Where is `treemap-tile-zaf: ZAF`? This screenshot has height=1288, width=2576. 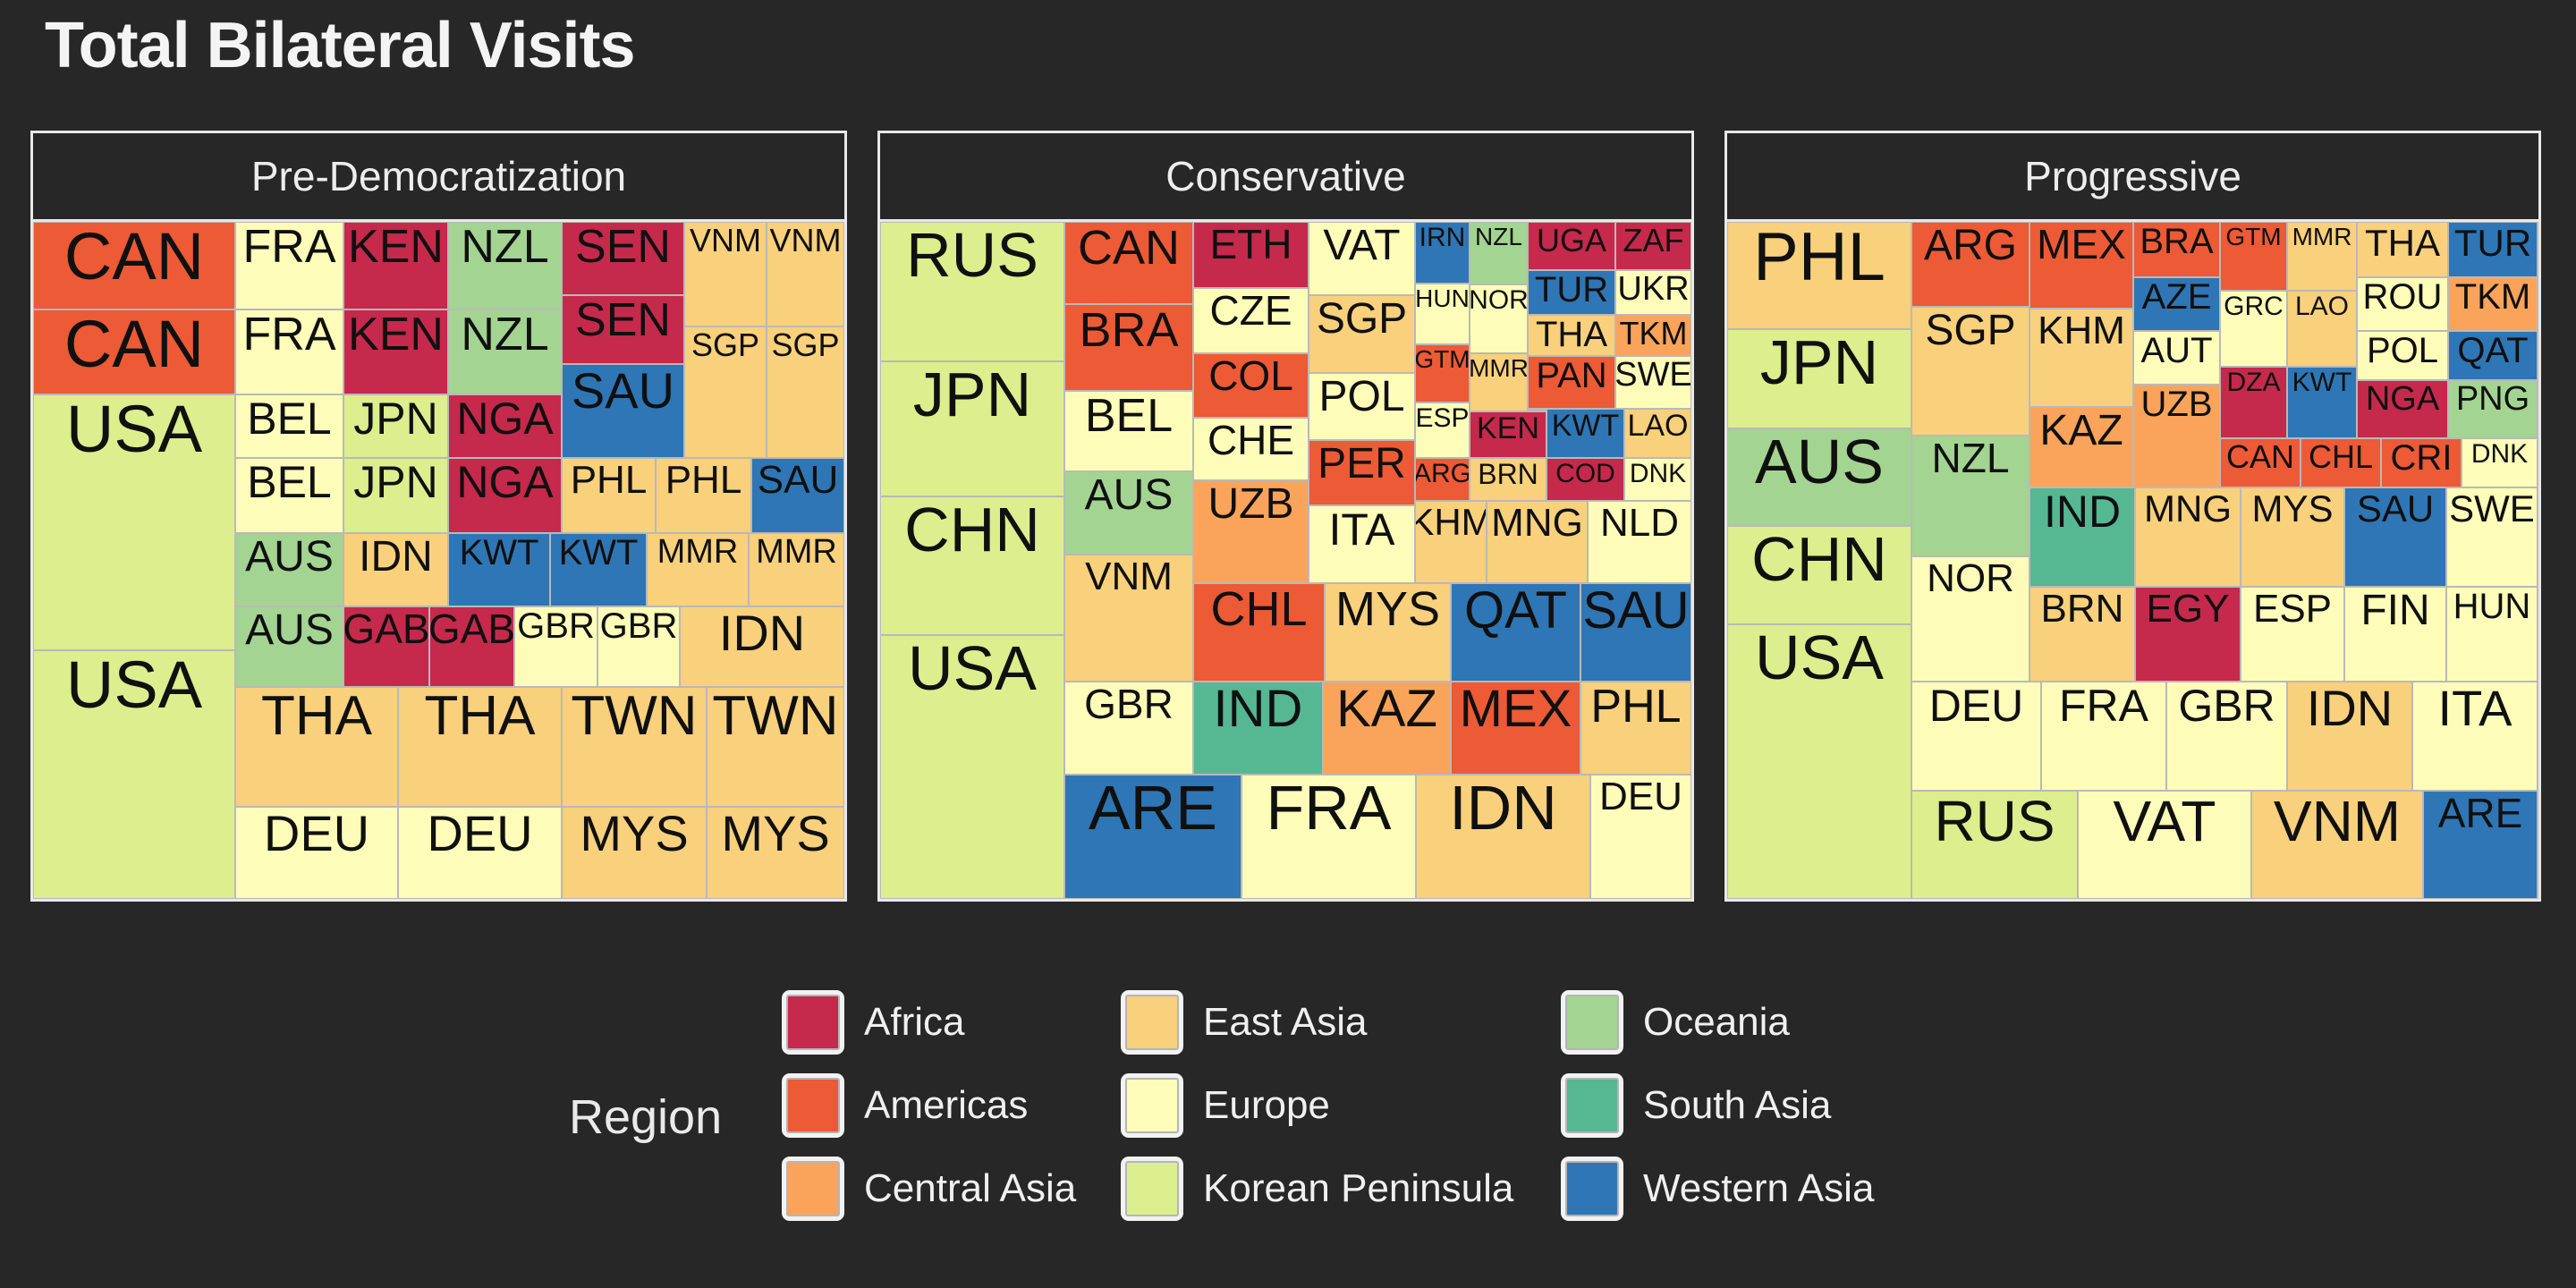 treemap-tile-zaf: ZAF is located at coordinates (1653, 246).